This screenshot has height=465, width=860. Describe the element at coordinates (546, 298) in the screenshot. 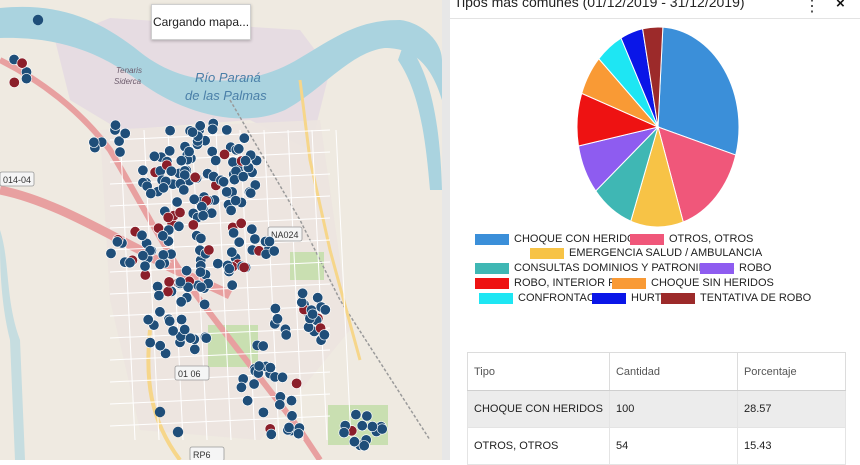

I see `legend-item: CONFRONTACION` at that location.